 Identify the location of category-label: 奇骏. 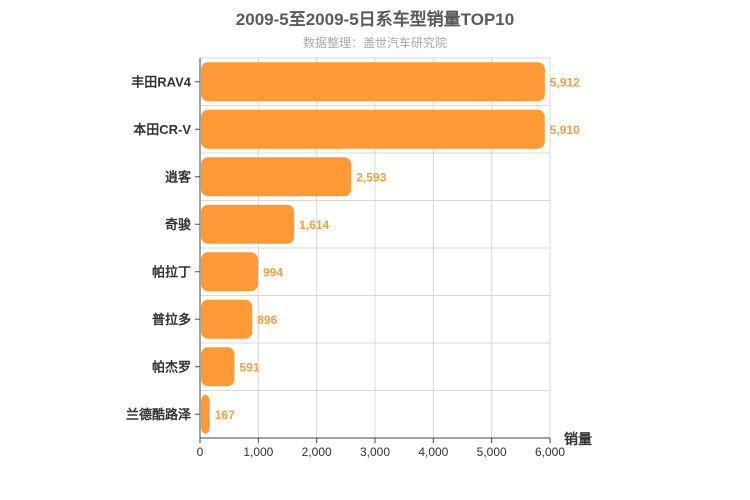
(178, 224).